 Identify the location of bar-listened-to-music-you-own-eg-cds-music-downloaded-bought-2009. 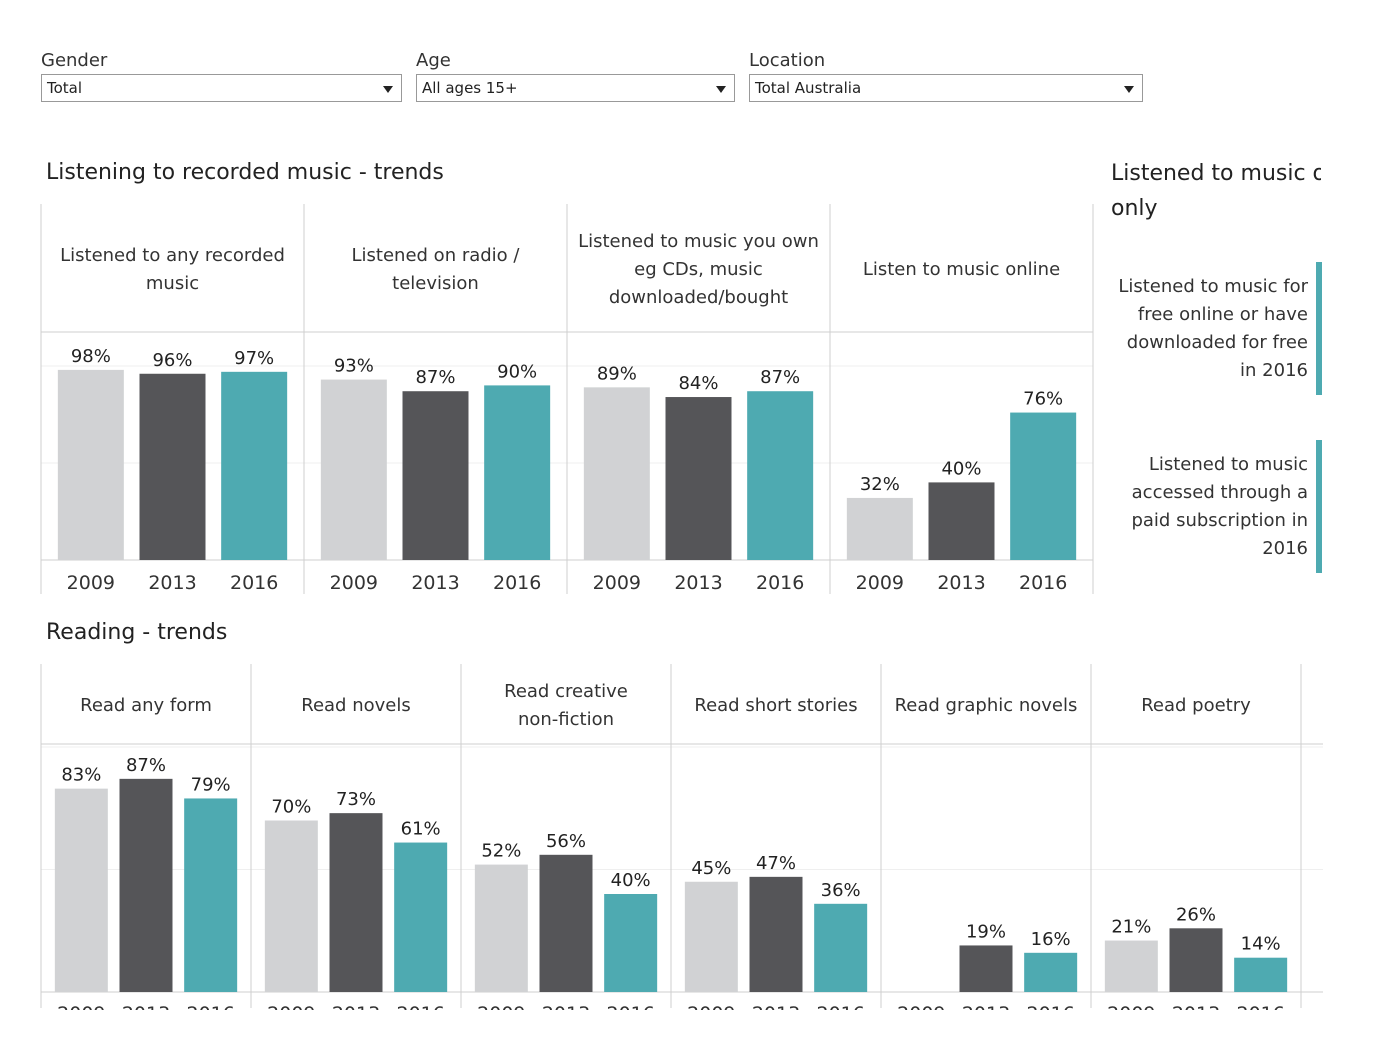
(616, 473).